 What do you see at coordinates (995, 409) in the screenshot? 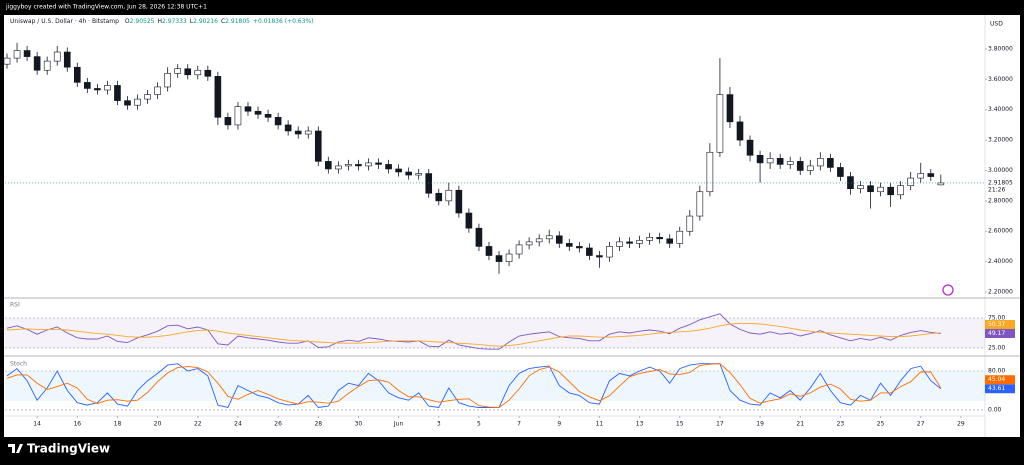
I see `y-tick-label: 0.00` at bounding box center [995, 409].